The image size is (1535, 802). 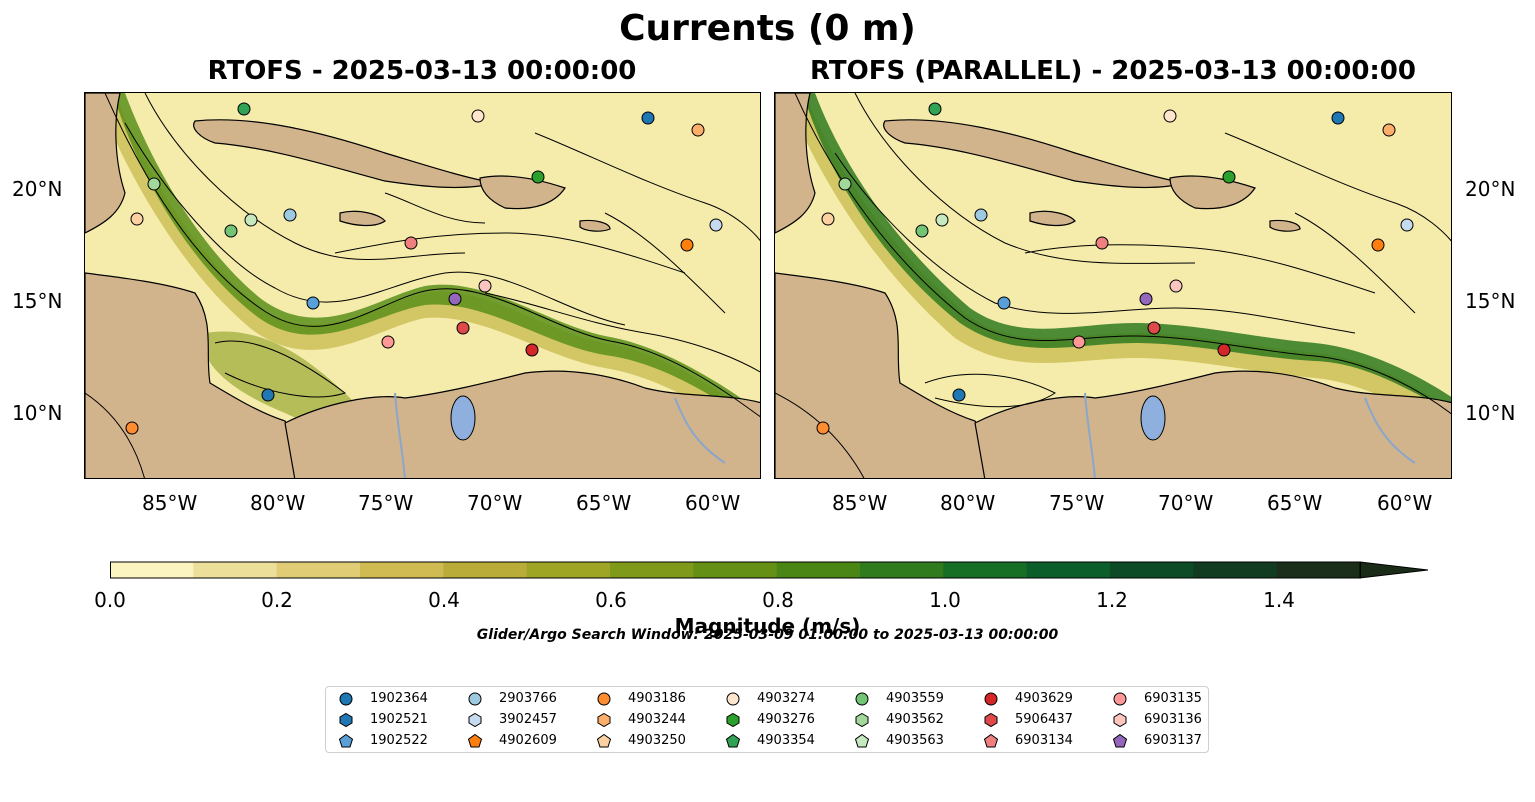 I want to click on cuba-land, so click(x=1034, y=154).